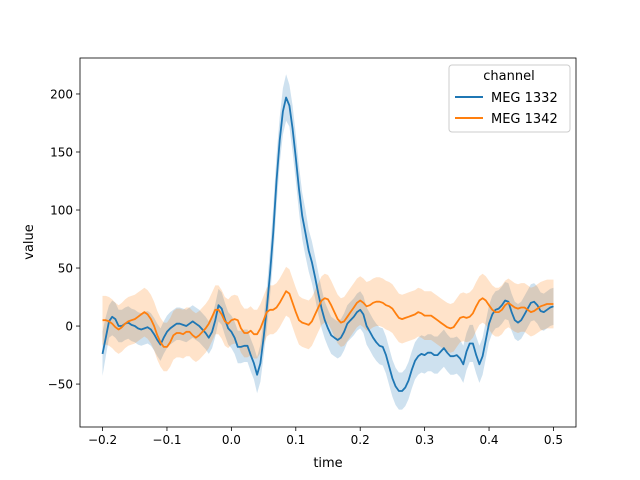  What do you see at coordinates (327, 463) in the screenshot?
I see `x-axis-label: time` at bounding box center [327, 463].